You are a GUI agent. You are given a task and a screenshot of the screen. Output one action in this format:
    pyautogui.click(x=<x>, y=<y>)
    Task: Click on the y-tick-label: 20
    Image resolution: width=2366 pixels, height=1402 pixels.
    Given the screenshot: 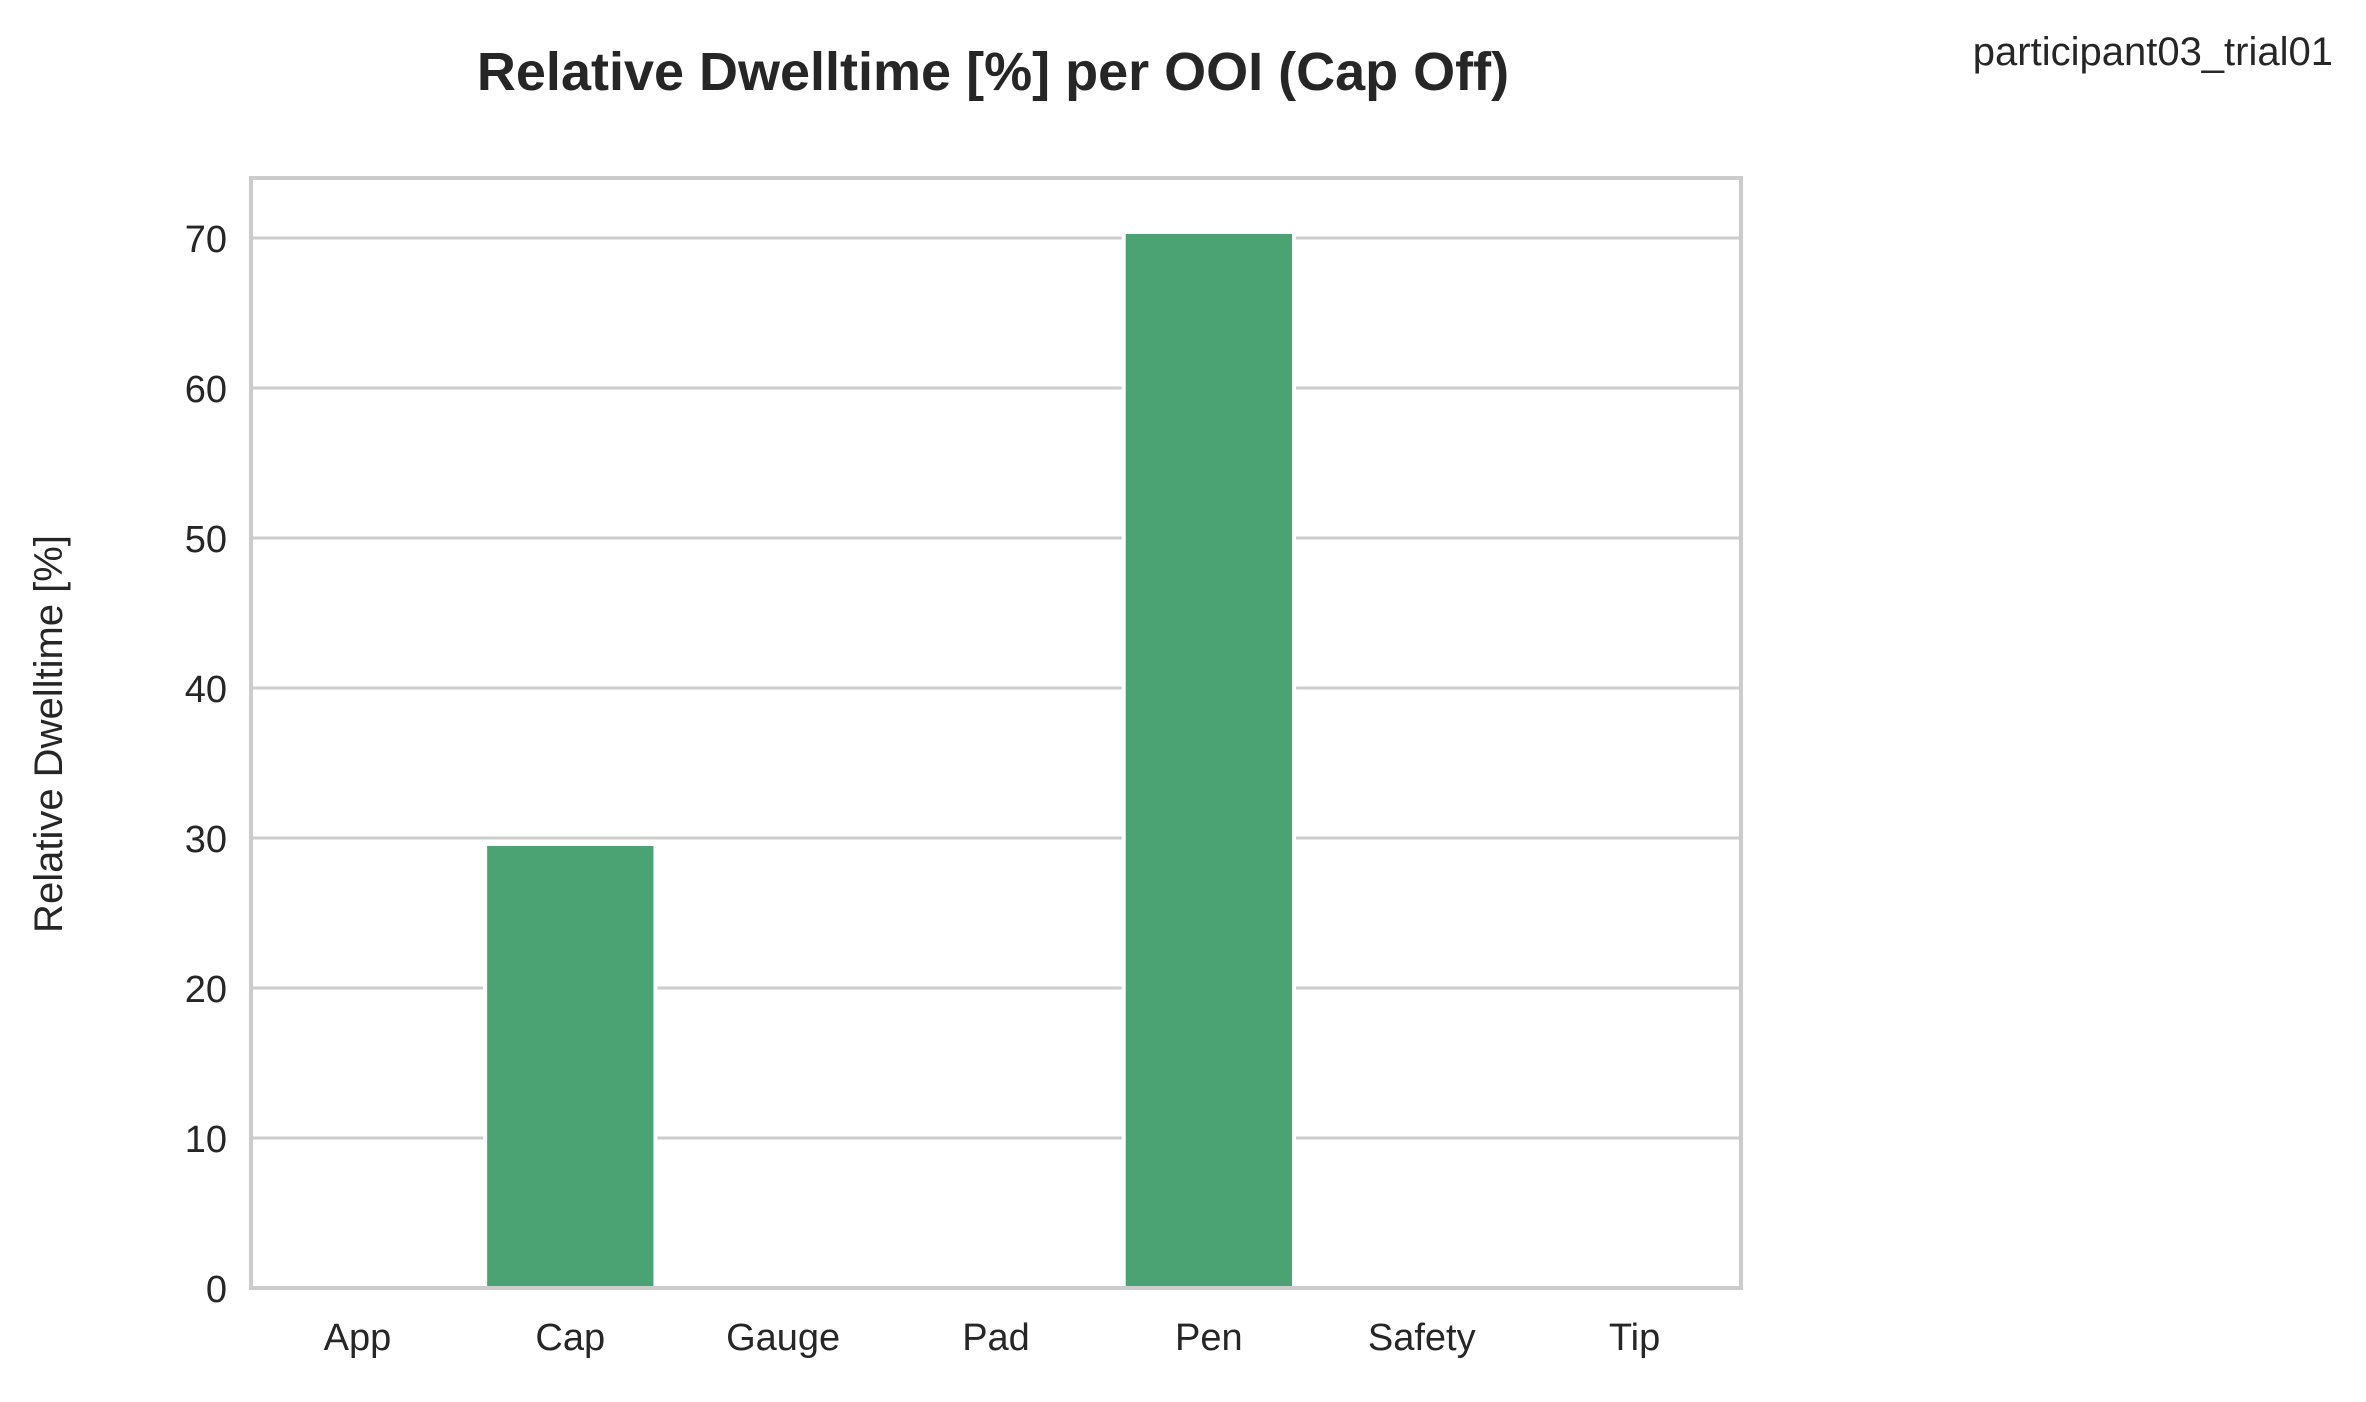 What is the action you would take?
    pyautogui.click(x=206, y=990)
    